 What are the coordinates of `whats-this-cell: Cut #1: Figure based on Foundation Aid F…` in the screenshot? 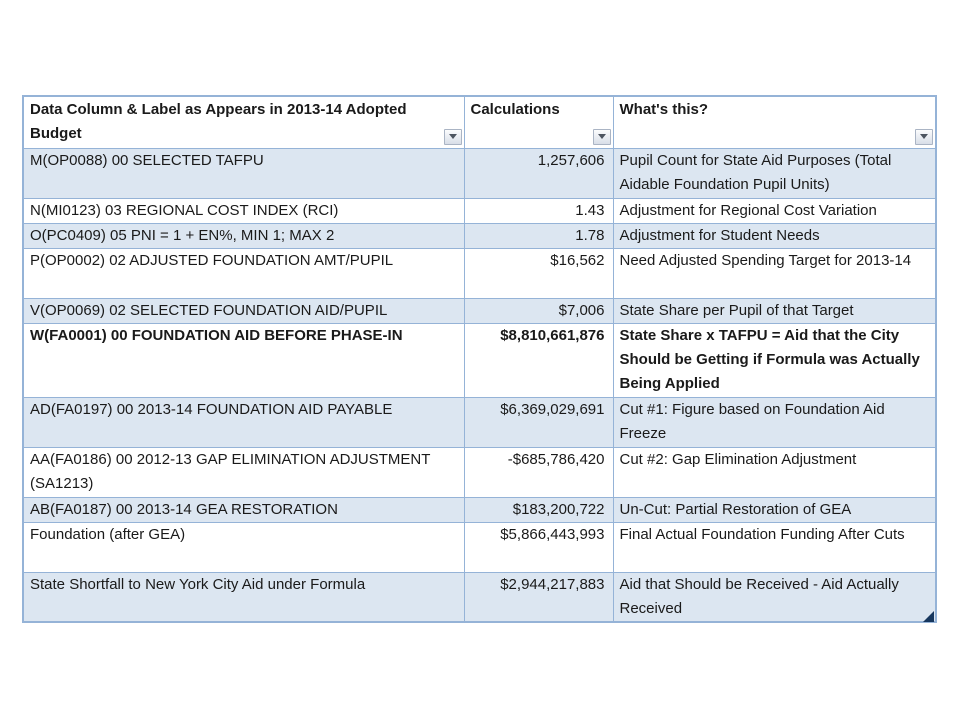 It's located at (774, 422).